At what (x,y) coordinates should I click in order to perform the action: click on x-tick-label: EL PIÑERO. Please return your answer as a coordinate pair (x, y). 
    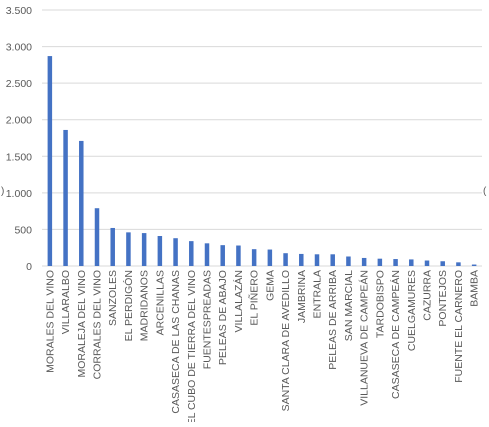
    Looking at the image, I should click on (254, 298).